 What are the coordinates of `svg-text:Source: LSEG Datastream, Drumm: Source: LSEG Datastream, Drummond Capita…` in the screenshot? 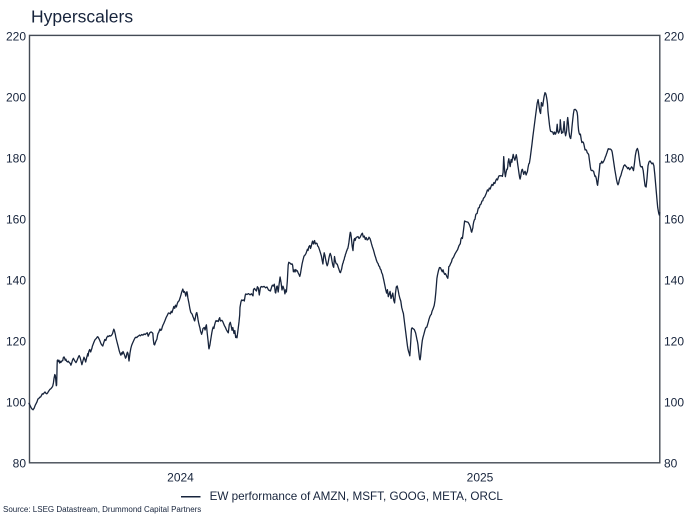 It's located at (102, 509).